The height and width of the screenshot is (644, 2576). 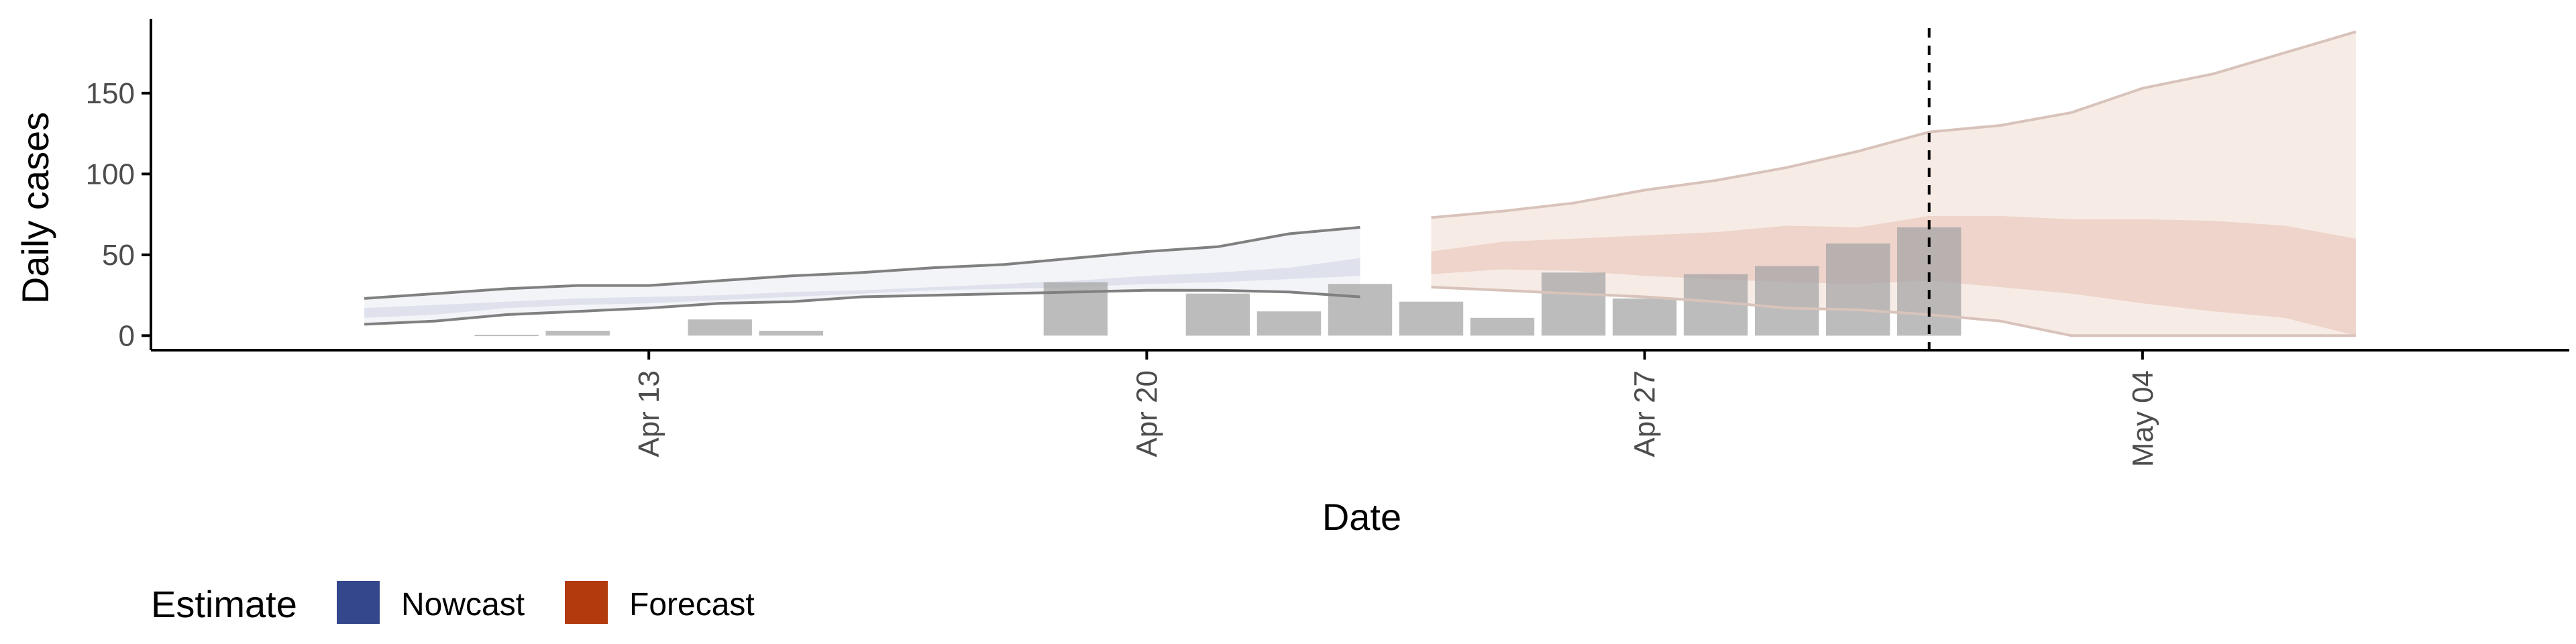 What do you see at coordinates (1894, 124) in the screenshot?
I see `forecast-upper-line` at bounding box center [1894, 124].